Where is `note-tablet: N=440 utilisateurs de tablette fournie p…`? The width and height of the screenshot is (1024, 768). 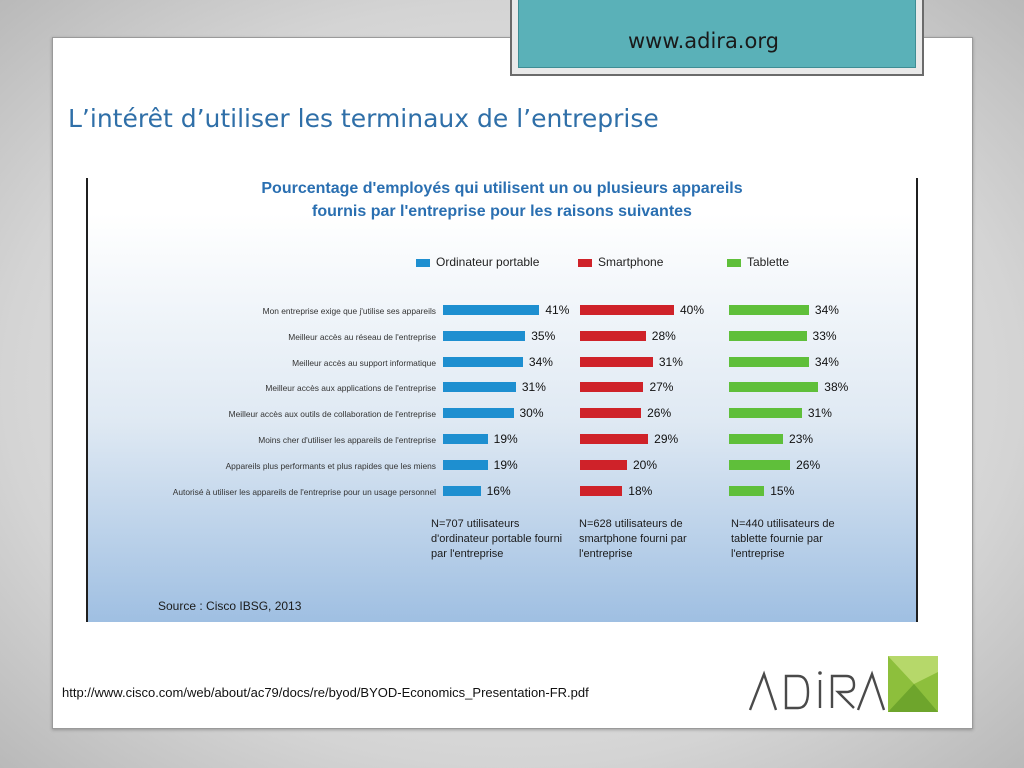
note-tablet: N=440 utilisateurs de tablette fournie p… is located at coordinates (783, 539).